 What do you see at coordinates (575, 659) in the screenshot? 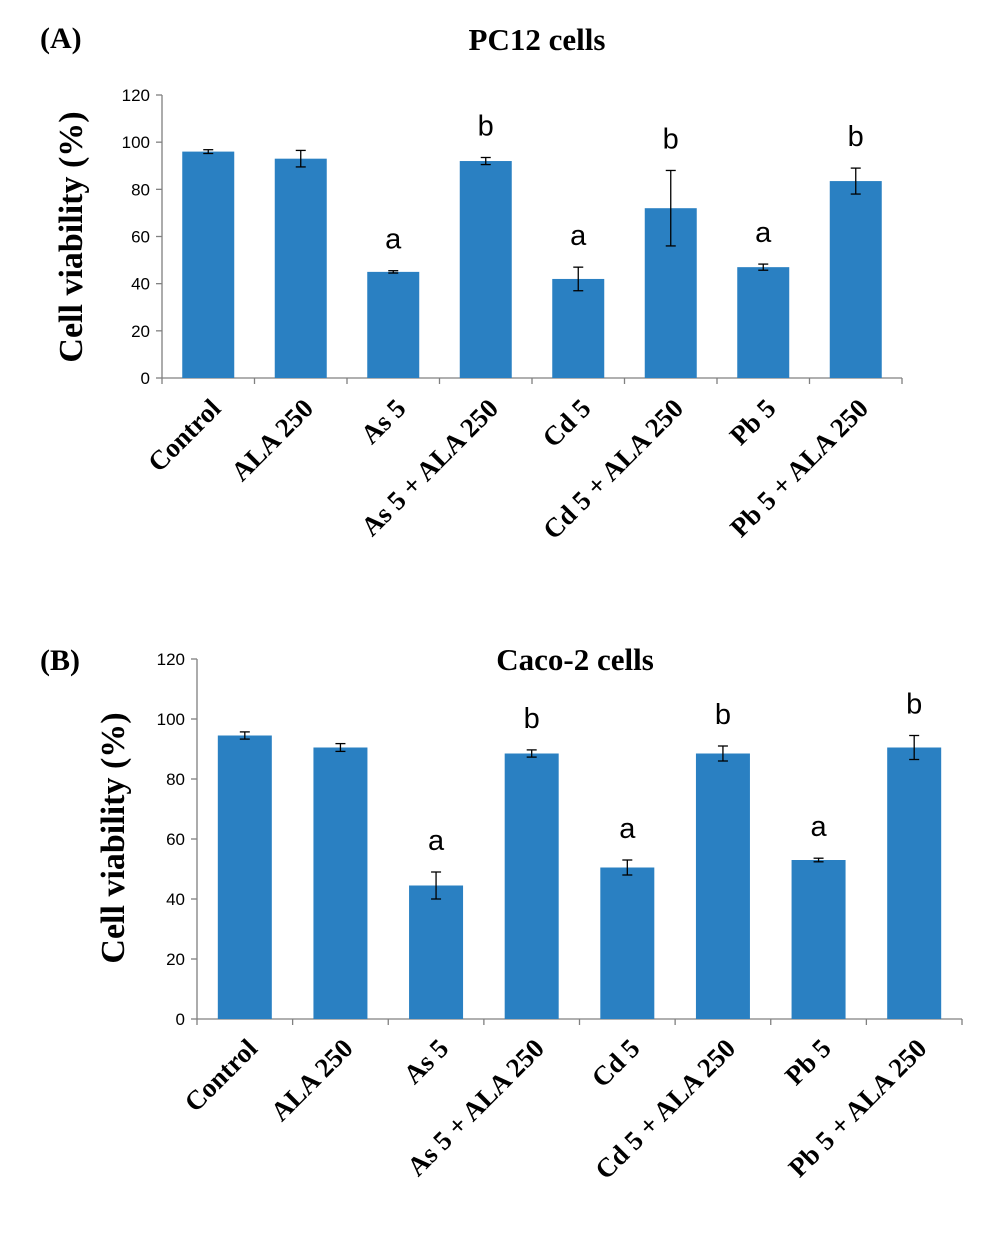
I see `chart-title: Caco-2 cells` at bounding box center [575, 659].